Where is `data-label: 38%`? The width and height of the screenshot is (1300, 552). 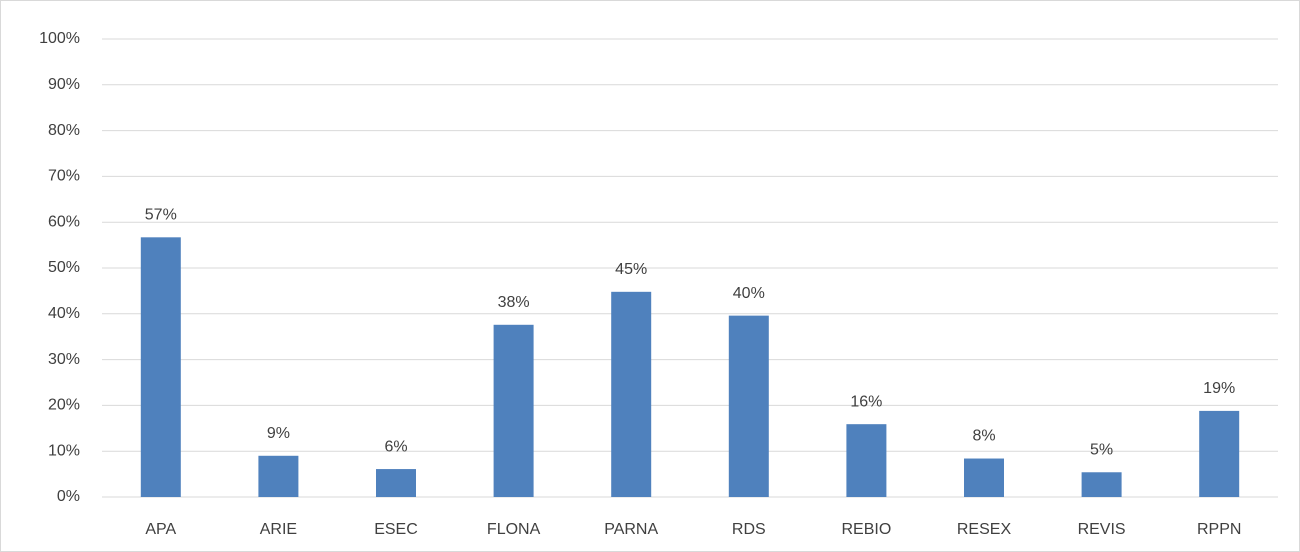
data-label: 38% is located at coordinates (514, 302).